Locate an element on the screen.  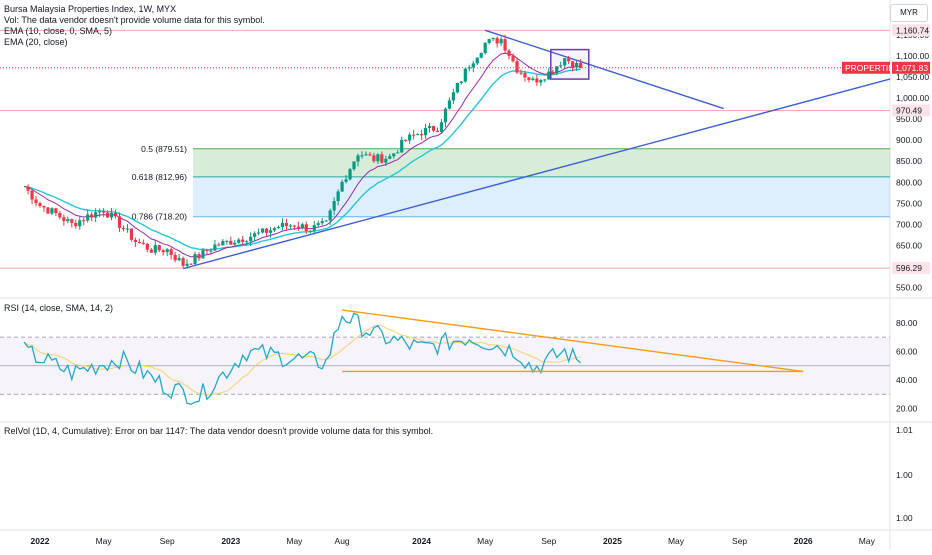
rsi-legend: RSI (14, close, SMA, 14, 2) is located at coordinates (59, 308).